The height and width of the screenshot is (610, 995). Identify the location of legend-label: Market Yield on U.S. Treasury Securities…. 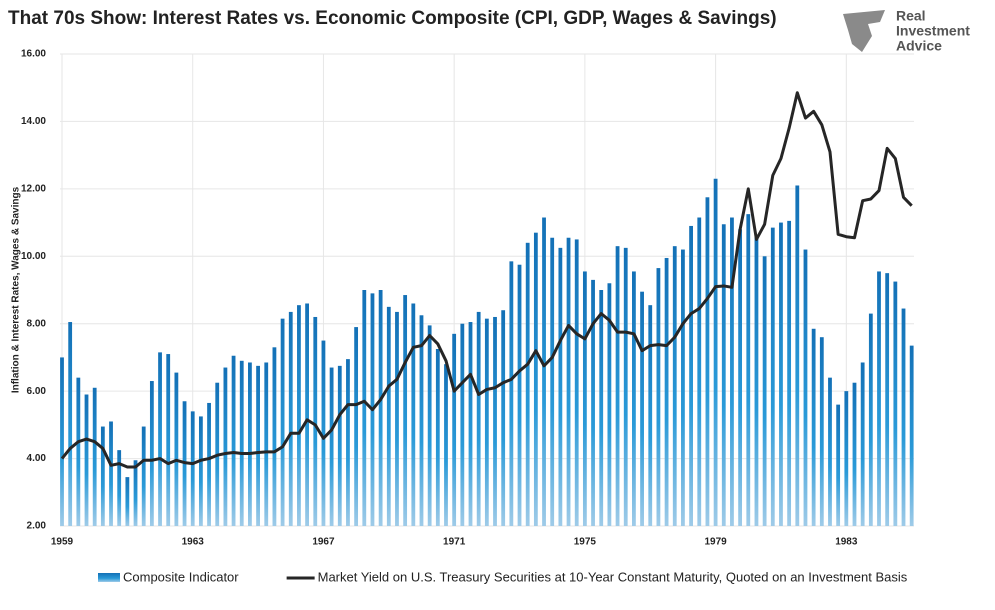
(613, 576).